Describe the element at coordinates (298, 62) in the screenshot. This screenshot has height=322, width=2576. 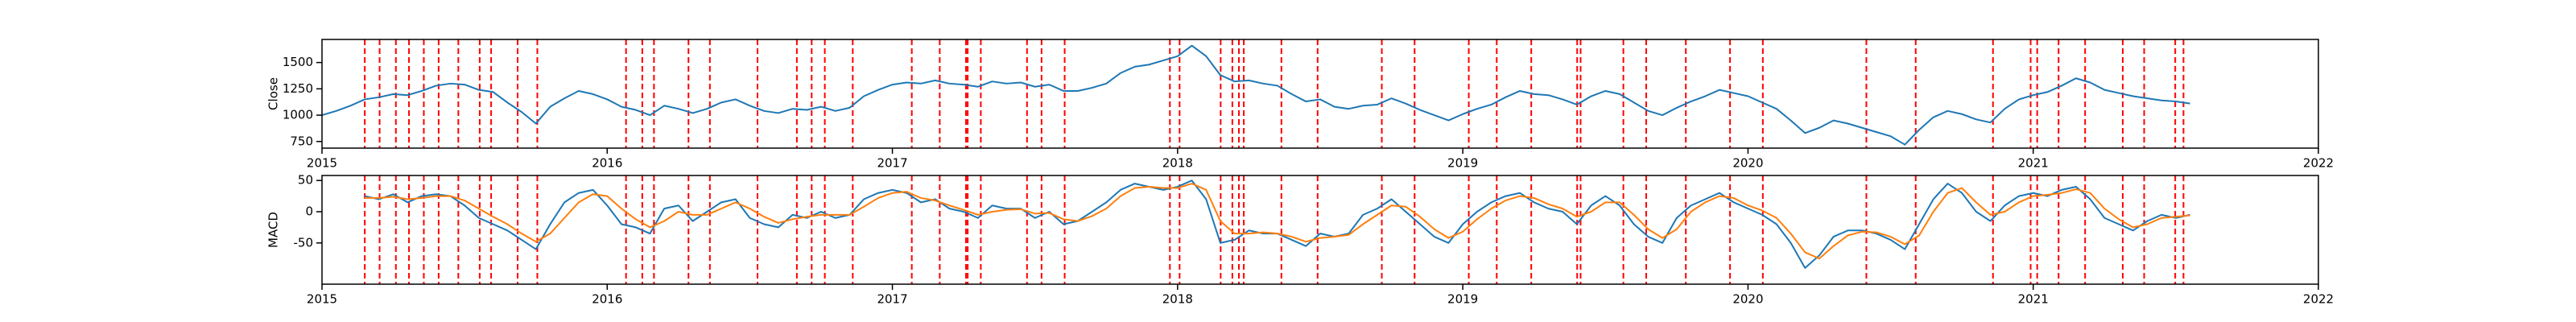
I see `y-tick-label: 1500` at that location.